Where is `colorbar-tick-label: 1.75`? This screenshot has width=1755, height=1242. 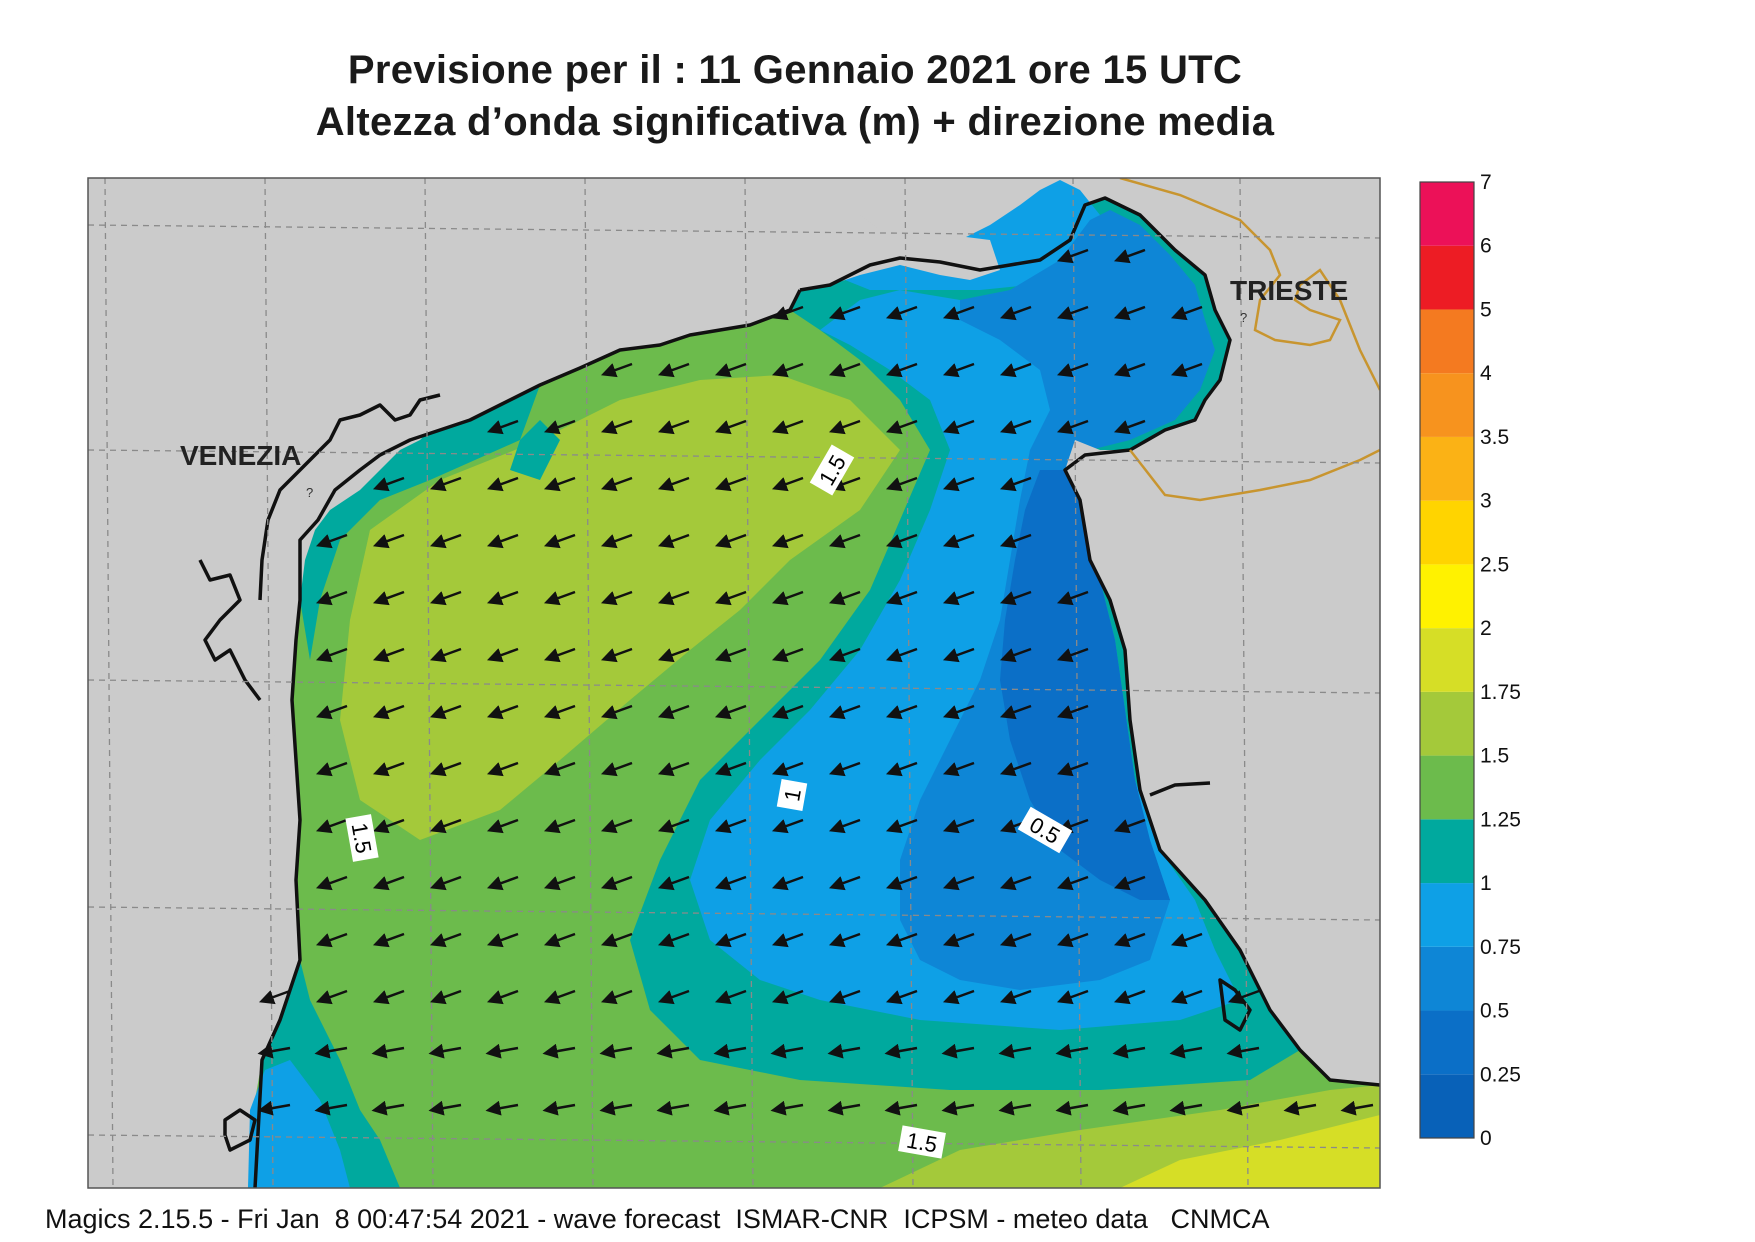
colorbar-tick-label: 1.75 is located at coordinates (1500, 692).